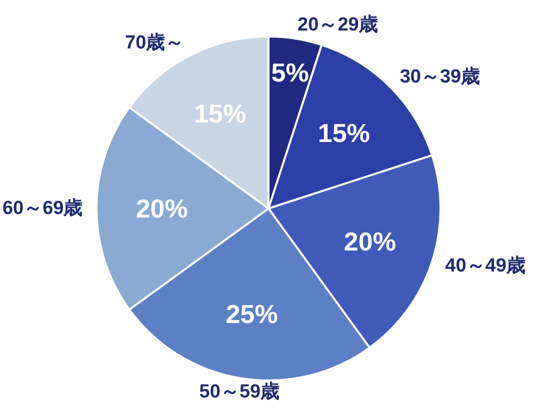  I want to click on slice-label: 40～49歳, so click(485, 265).